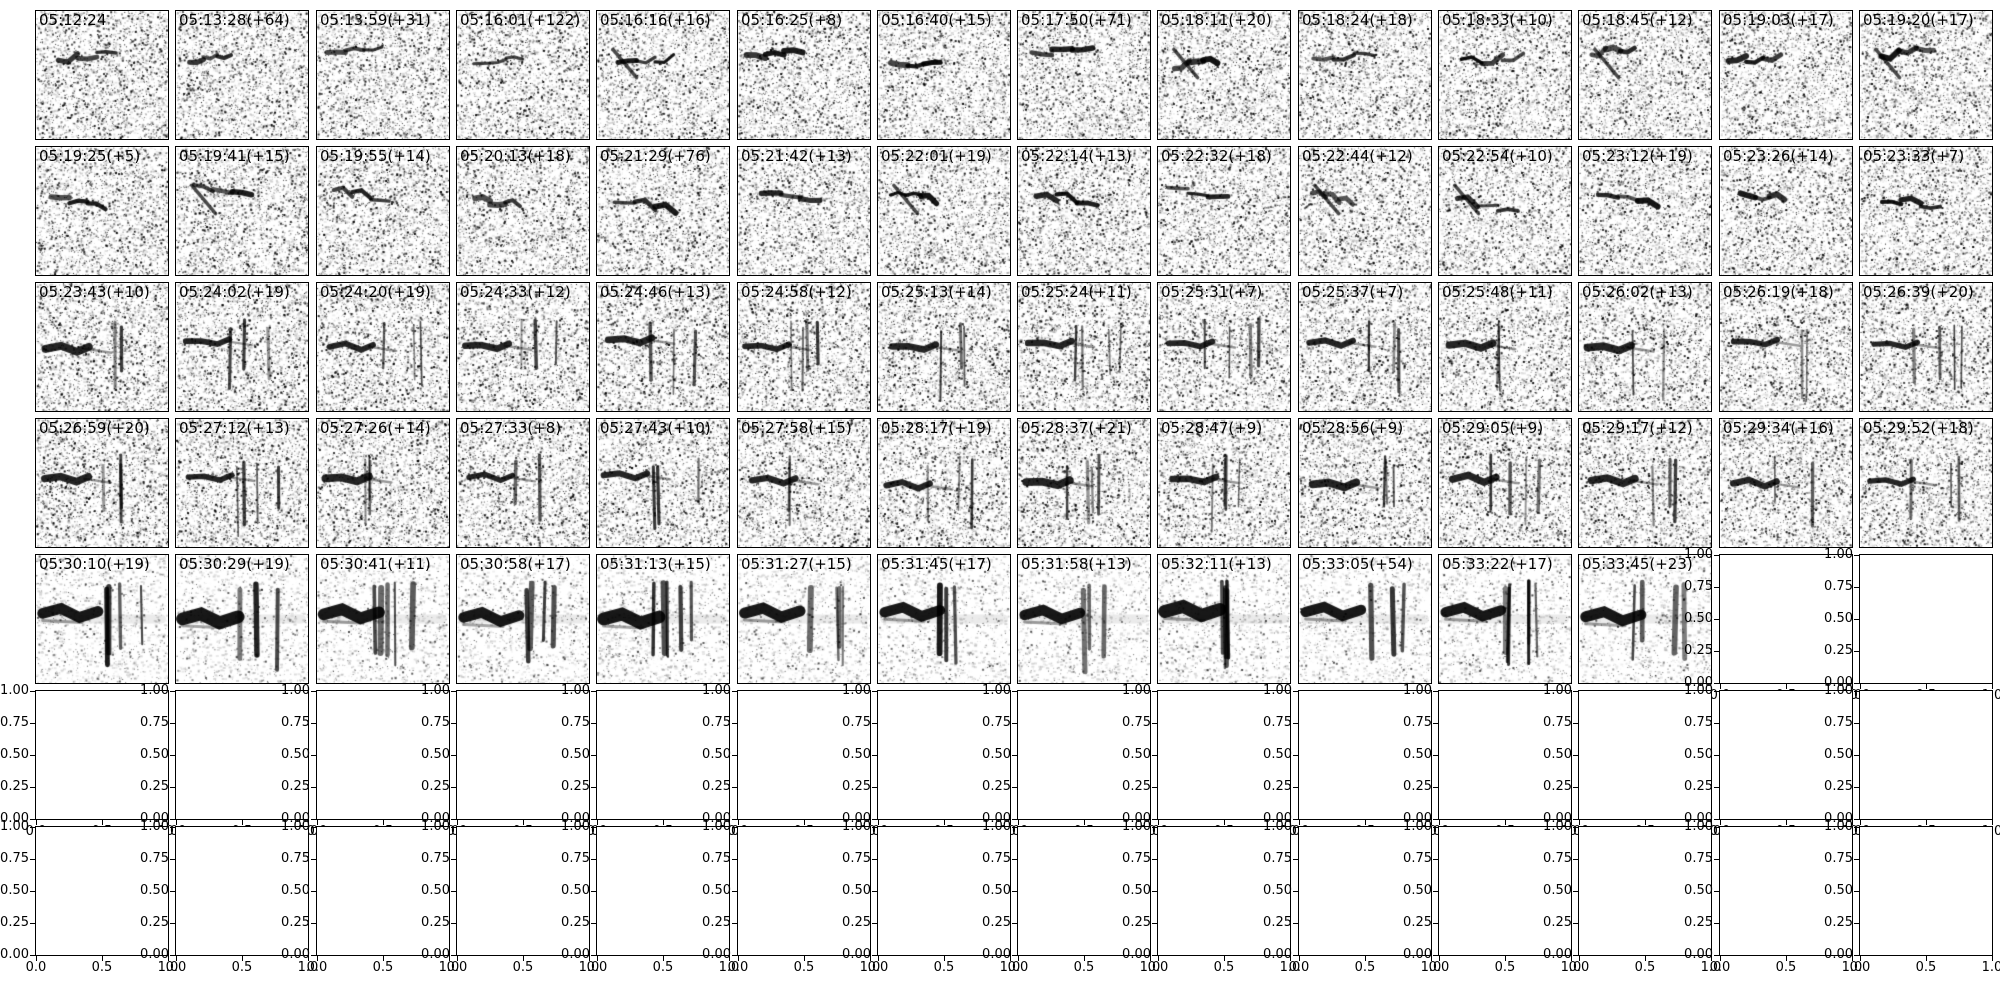 This screenshot has width=2000, height=1000. What do you see at coordinates (523, 347) in the screenshot?
I see `spectrogram-panel: 05:24:33(+12)` at bounding box center [523, 347].